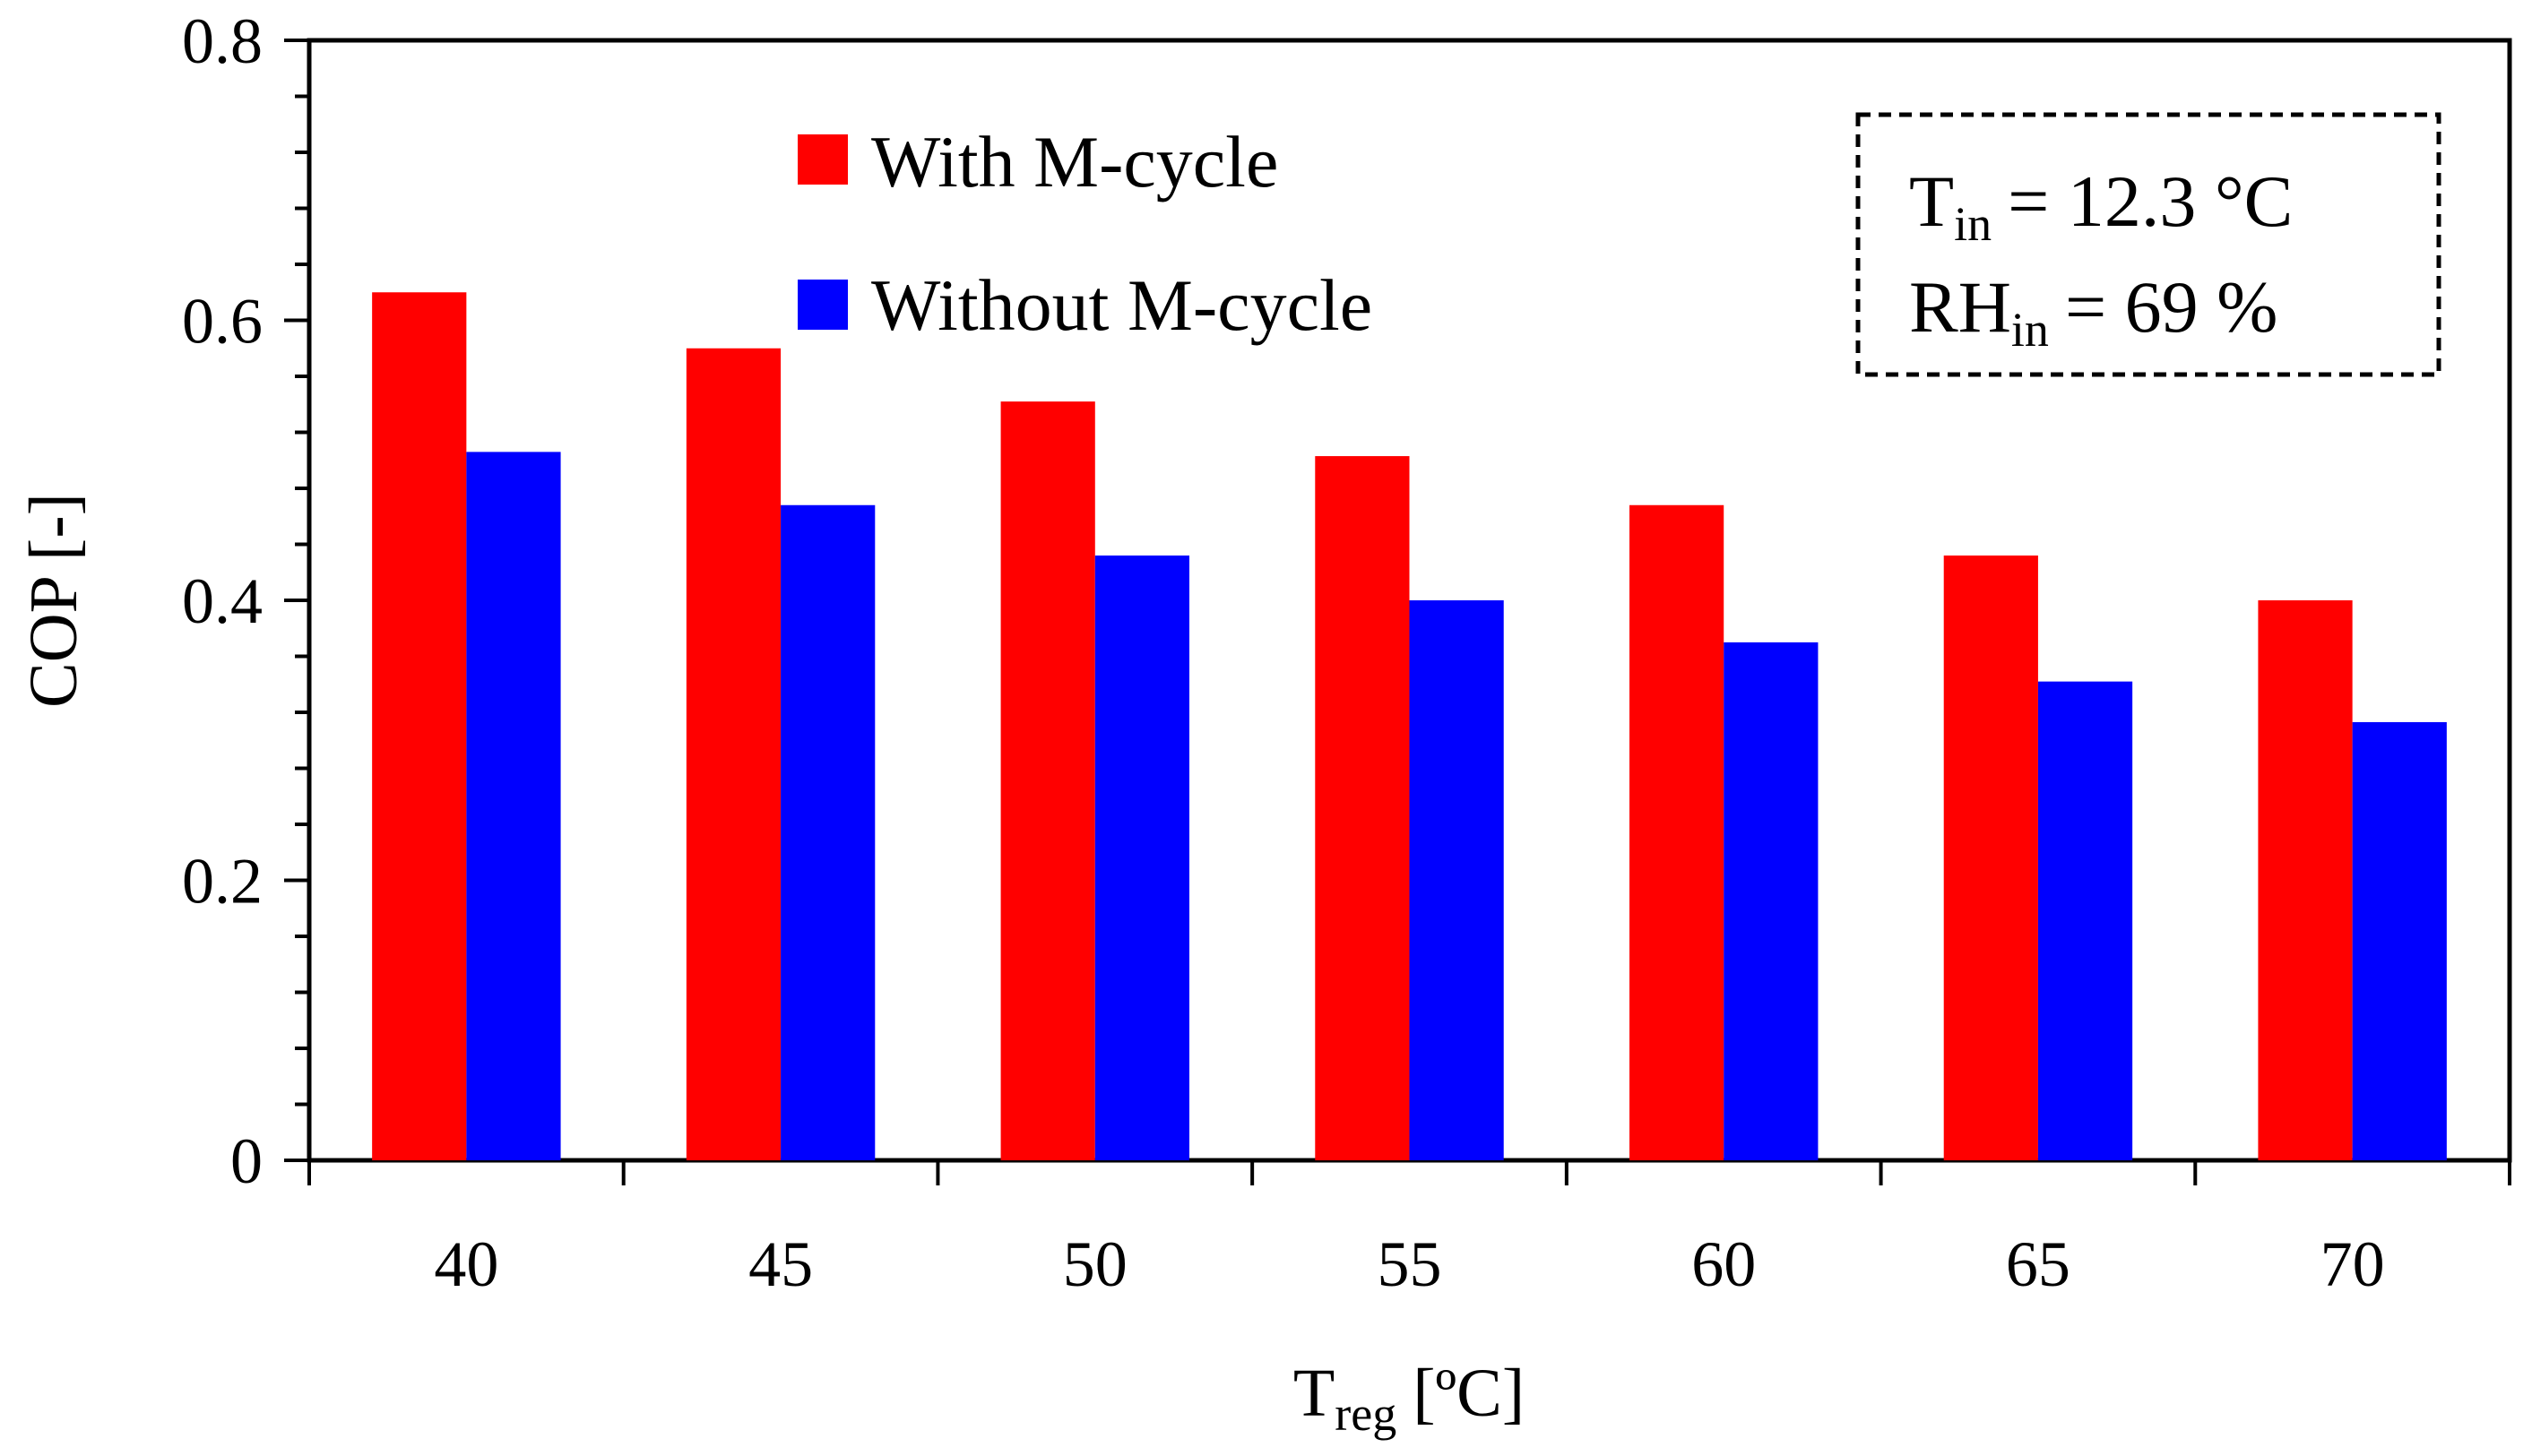  I want to click on y-axis: 0 0.2 0.4 0.6 0.8, so click(245, 601).